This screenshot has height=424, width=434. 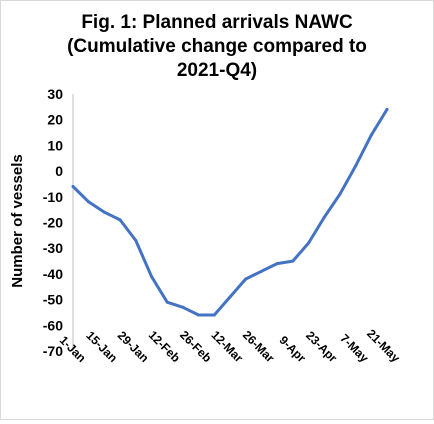 I want to click on x-tick-label: 29-Jan, so click(x=133, y=346).